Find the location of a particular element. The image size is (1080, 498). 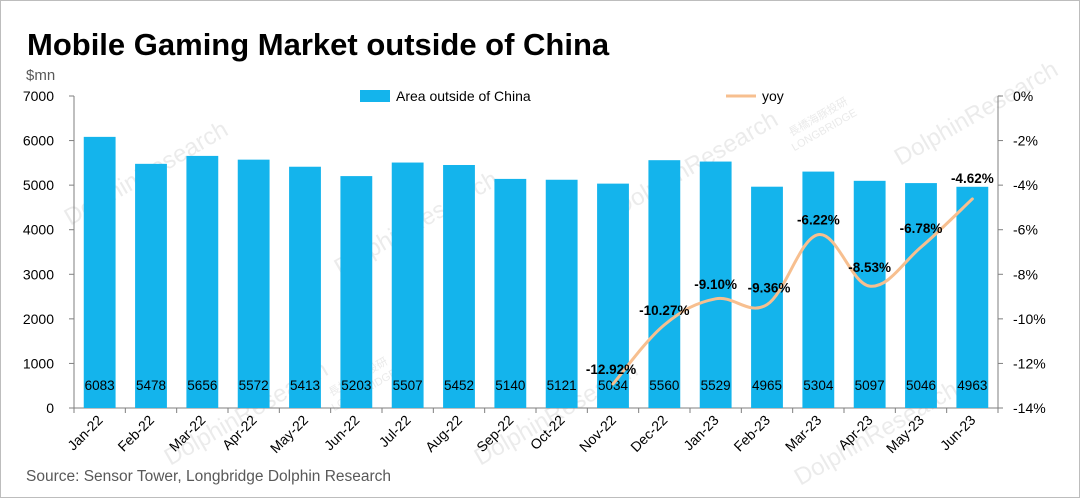

x-tick-label: Feb-22 is located at coordinates (135, 433).